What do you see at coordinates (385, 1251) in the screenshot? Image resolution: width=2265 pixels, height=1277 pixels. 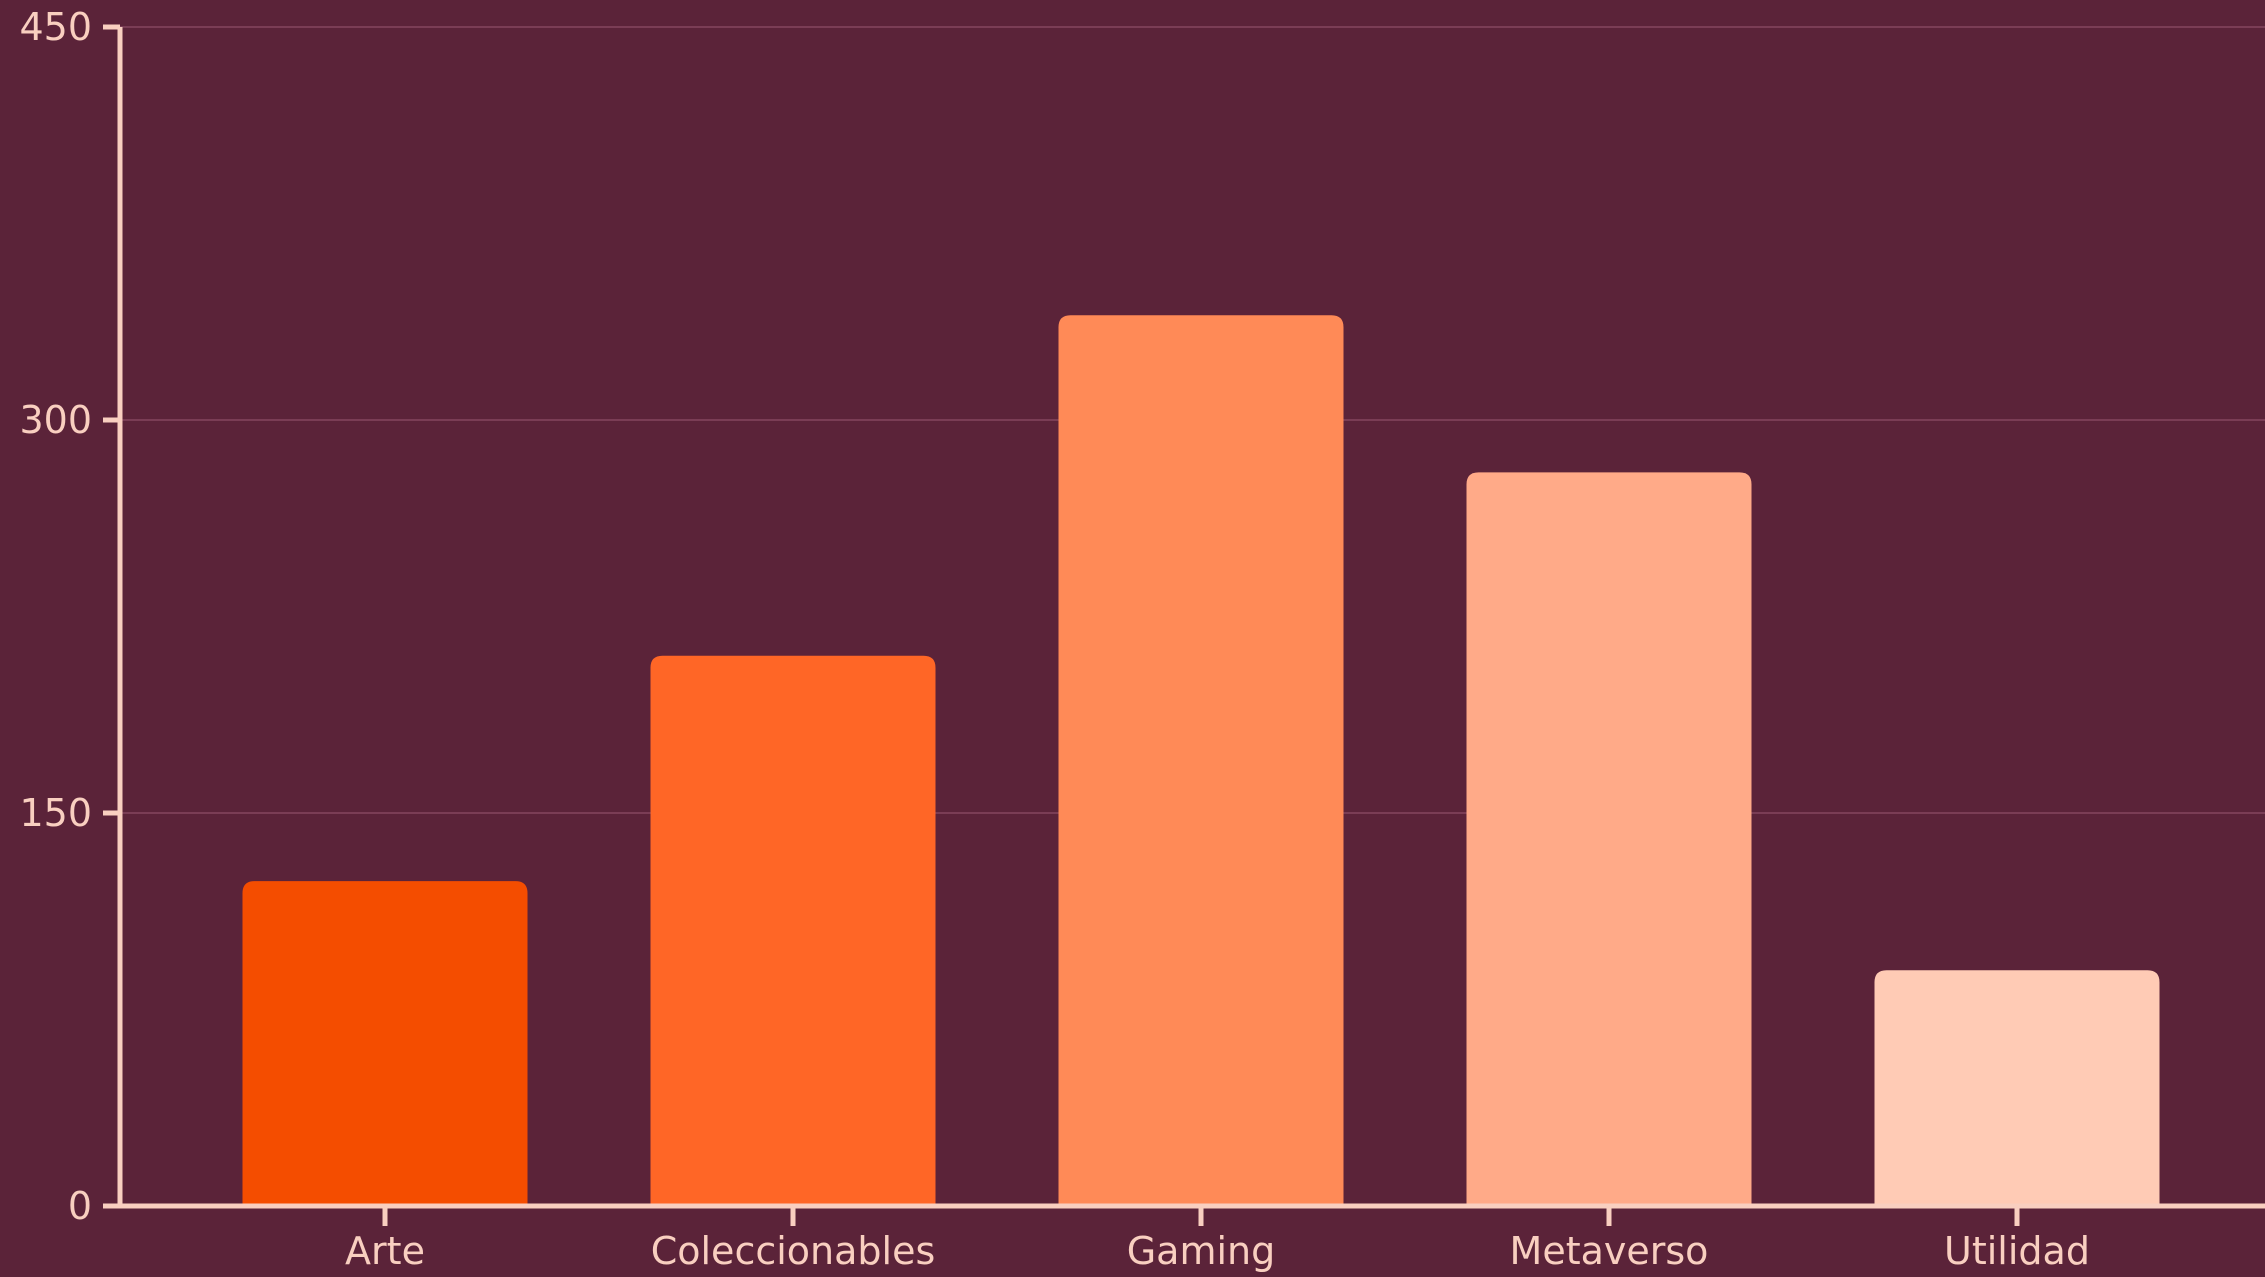 I see `x-tick-label: Arte` at bounding box center [385, 1251].